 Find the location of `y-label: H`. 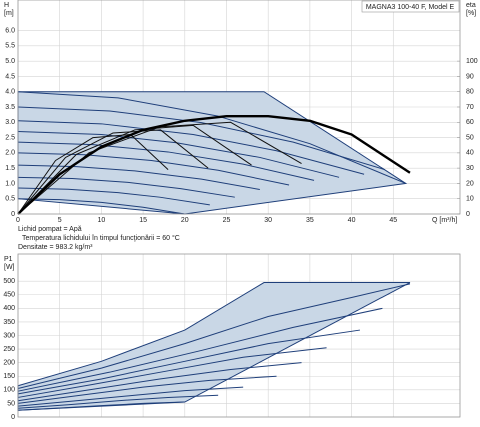

y-label: H is located at coordinates (6, 5).